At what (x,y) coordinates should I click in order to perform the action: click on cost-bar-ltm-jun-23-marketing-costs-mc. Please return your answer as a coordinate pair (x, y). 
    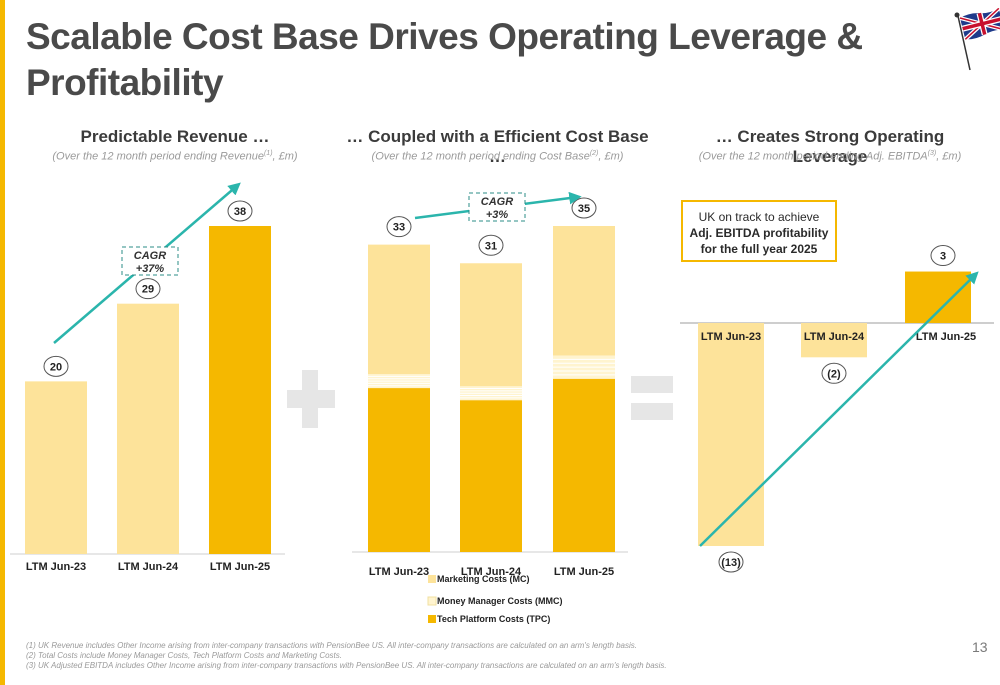
    Looking at the image, I should click on (399, 309).